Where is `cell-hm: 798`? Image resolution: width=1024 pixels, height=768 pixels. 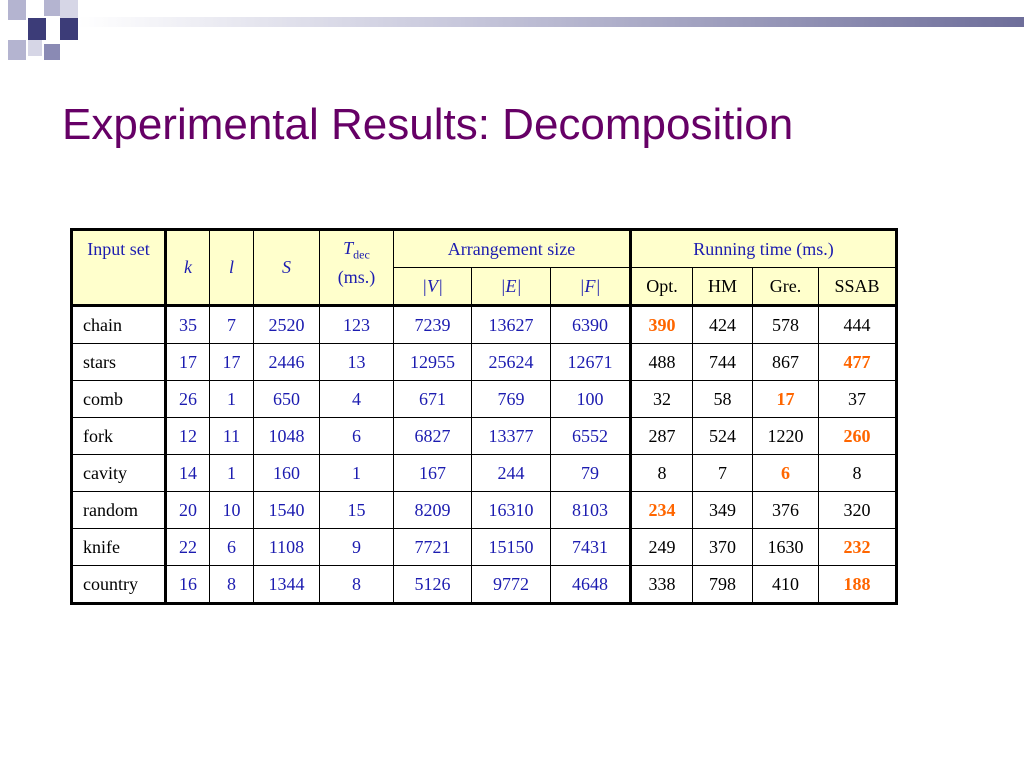
cell-hm: 798 is located at coordinates (722, 585).